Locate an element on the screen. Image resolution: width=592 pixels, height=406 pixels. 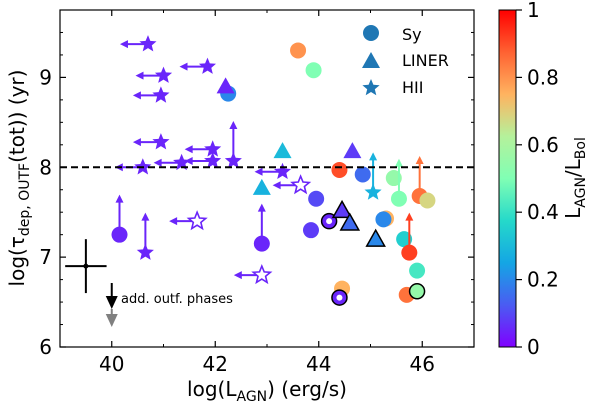
colorbar-tick-label: 0.2 is located at coordinates (543, 280).